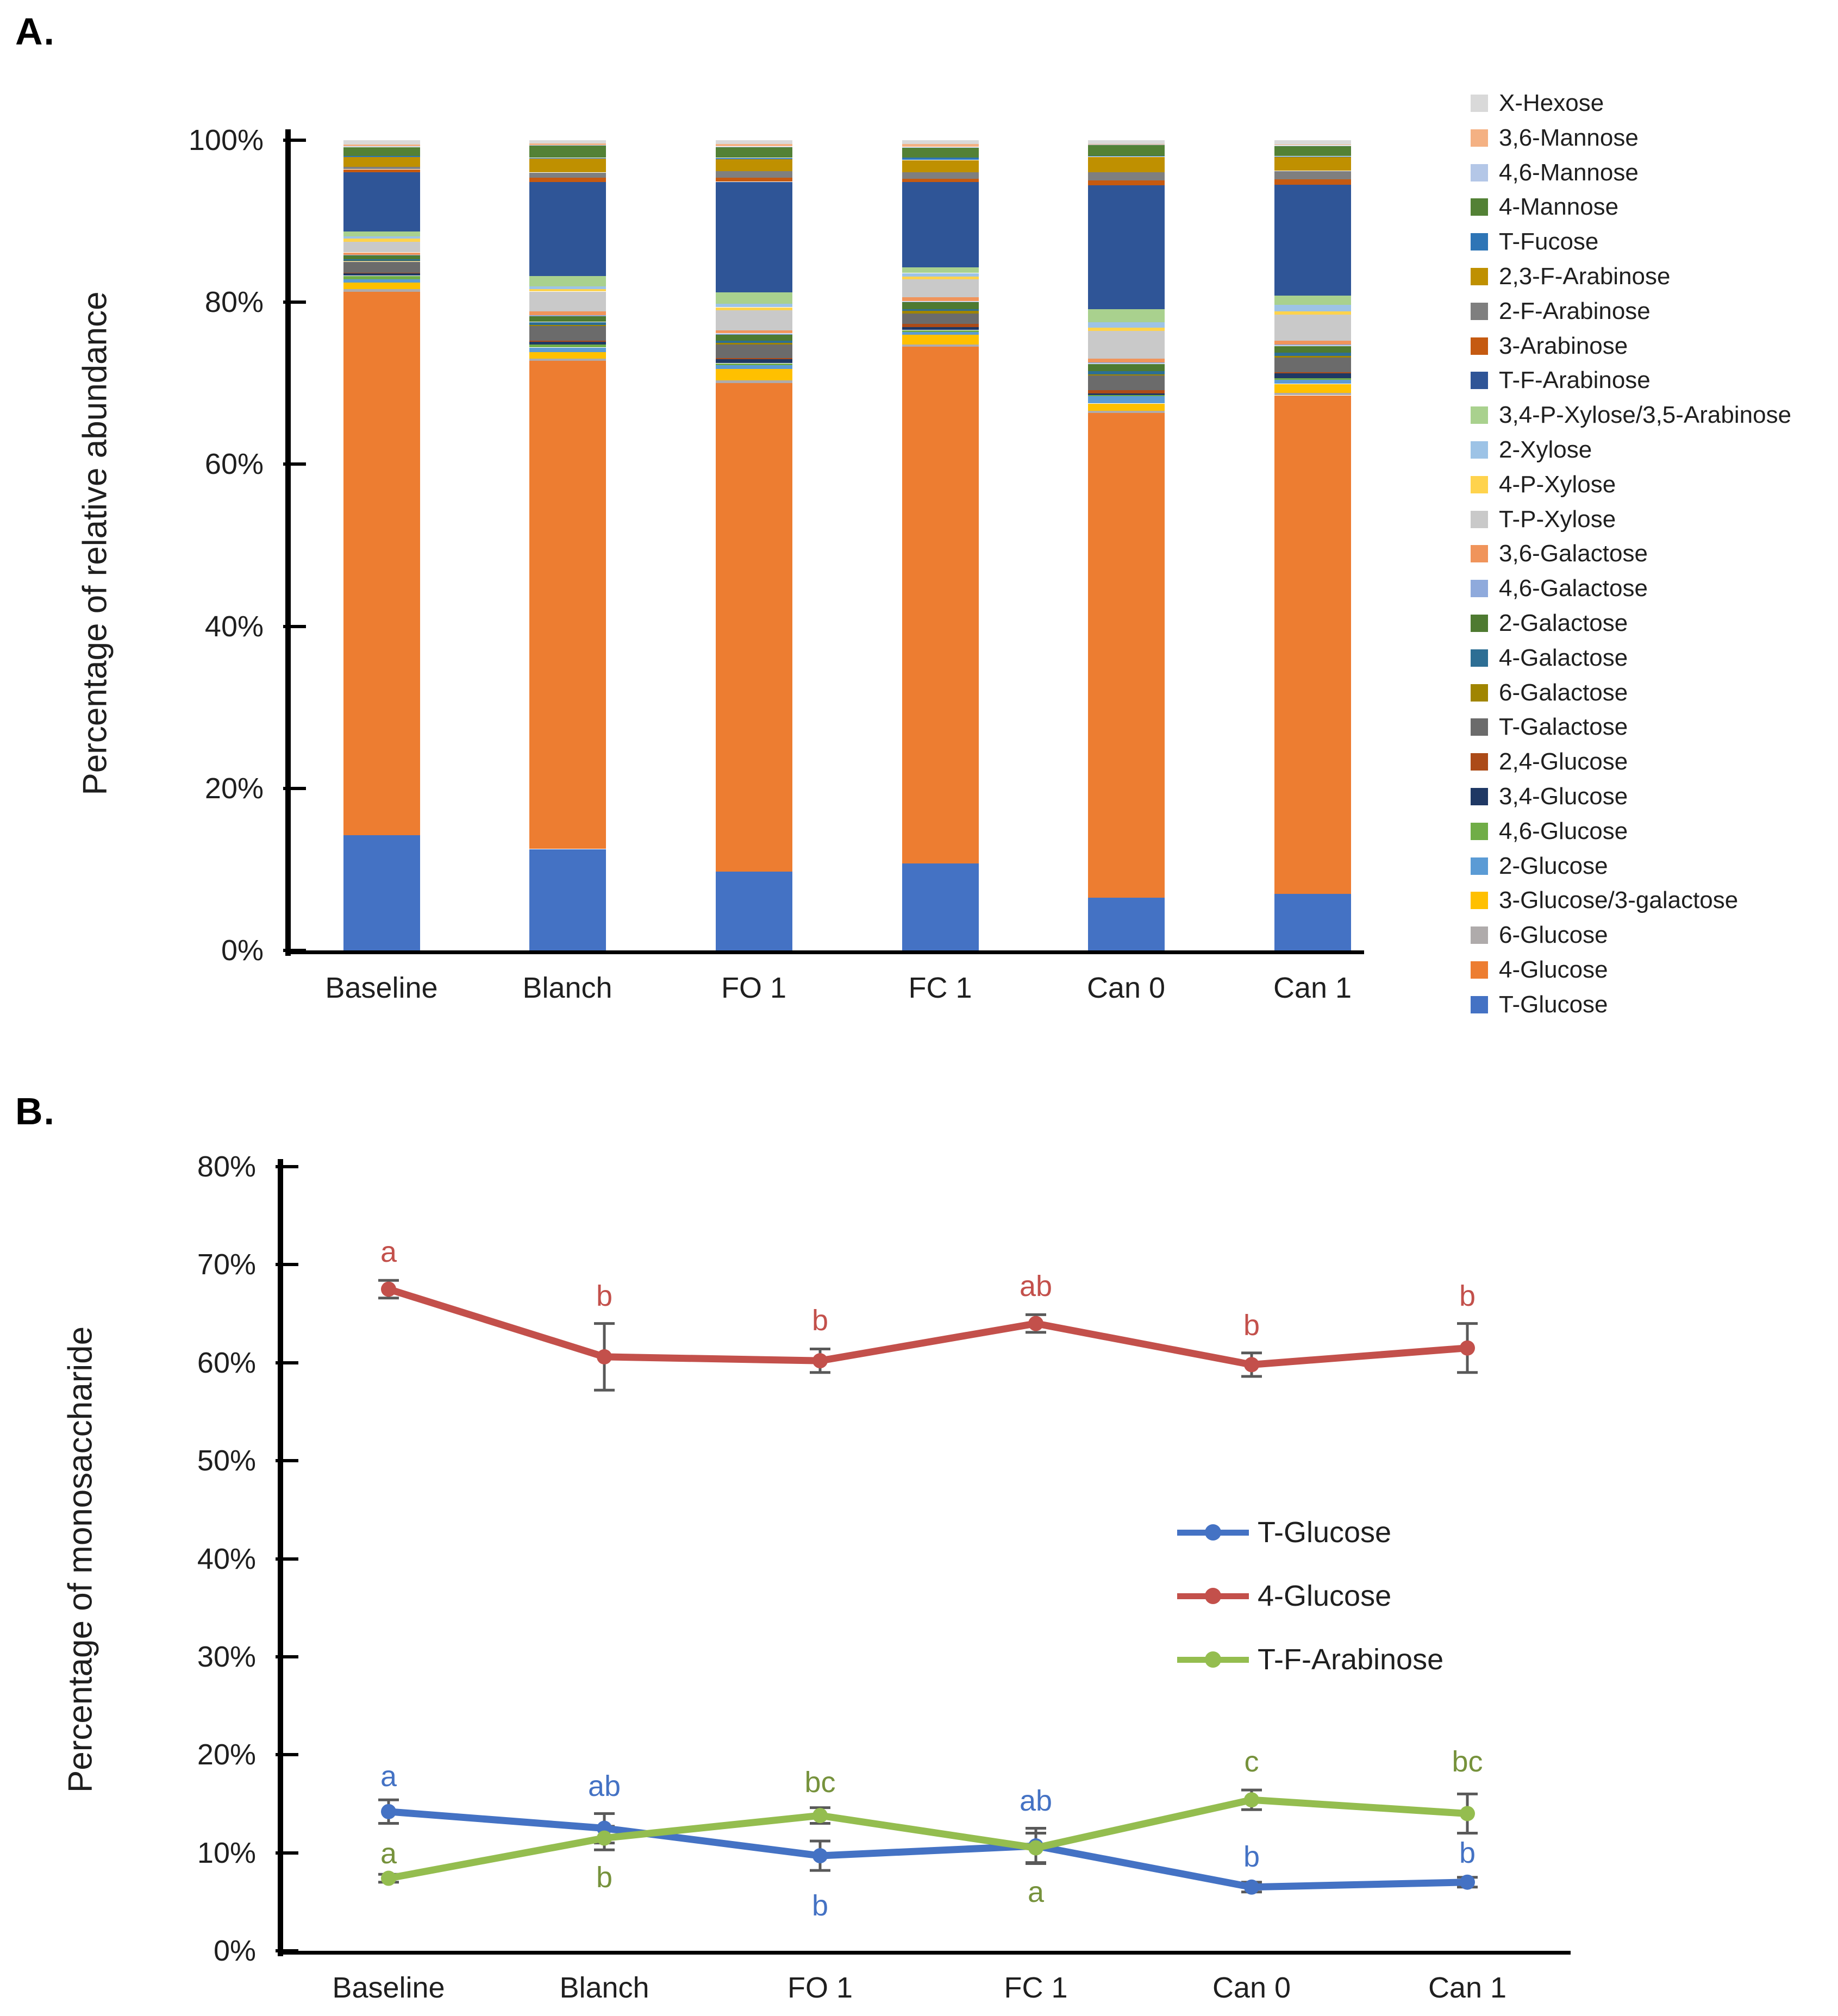 The width and height of the screenshot is (1838, 2016). I want to click on bar-segment-2-Xylose, so click(1126, 325).